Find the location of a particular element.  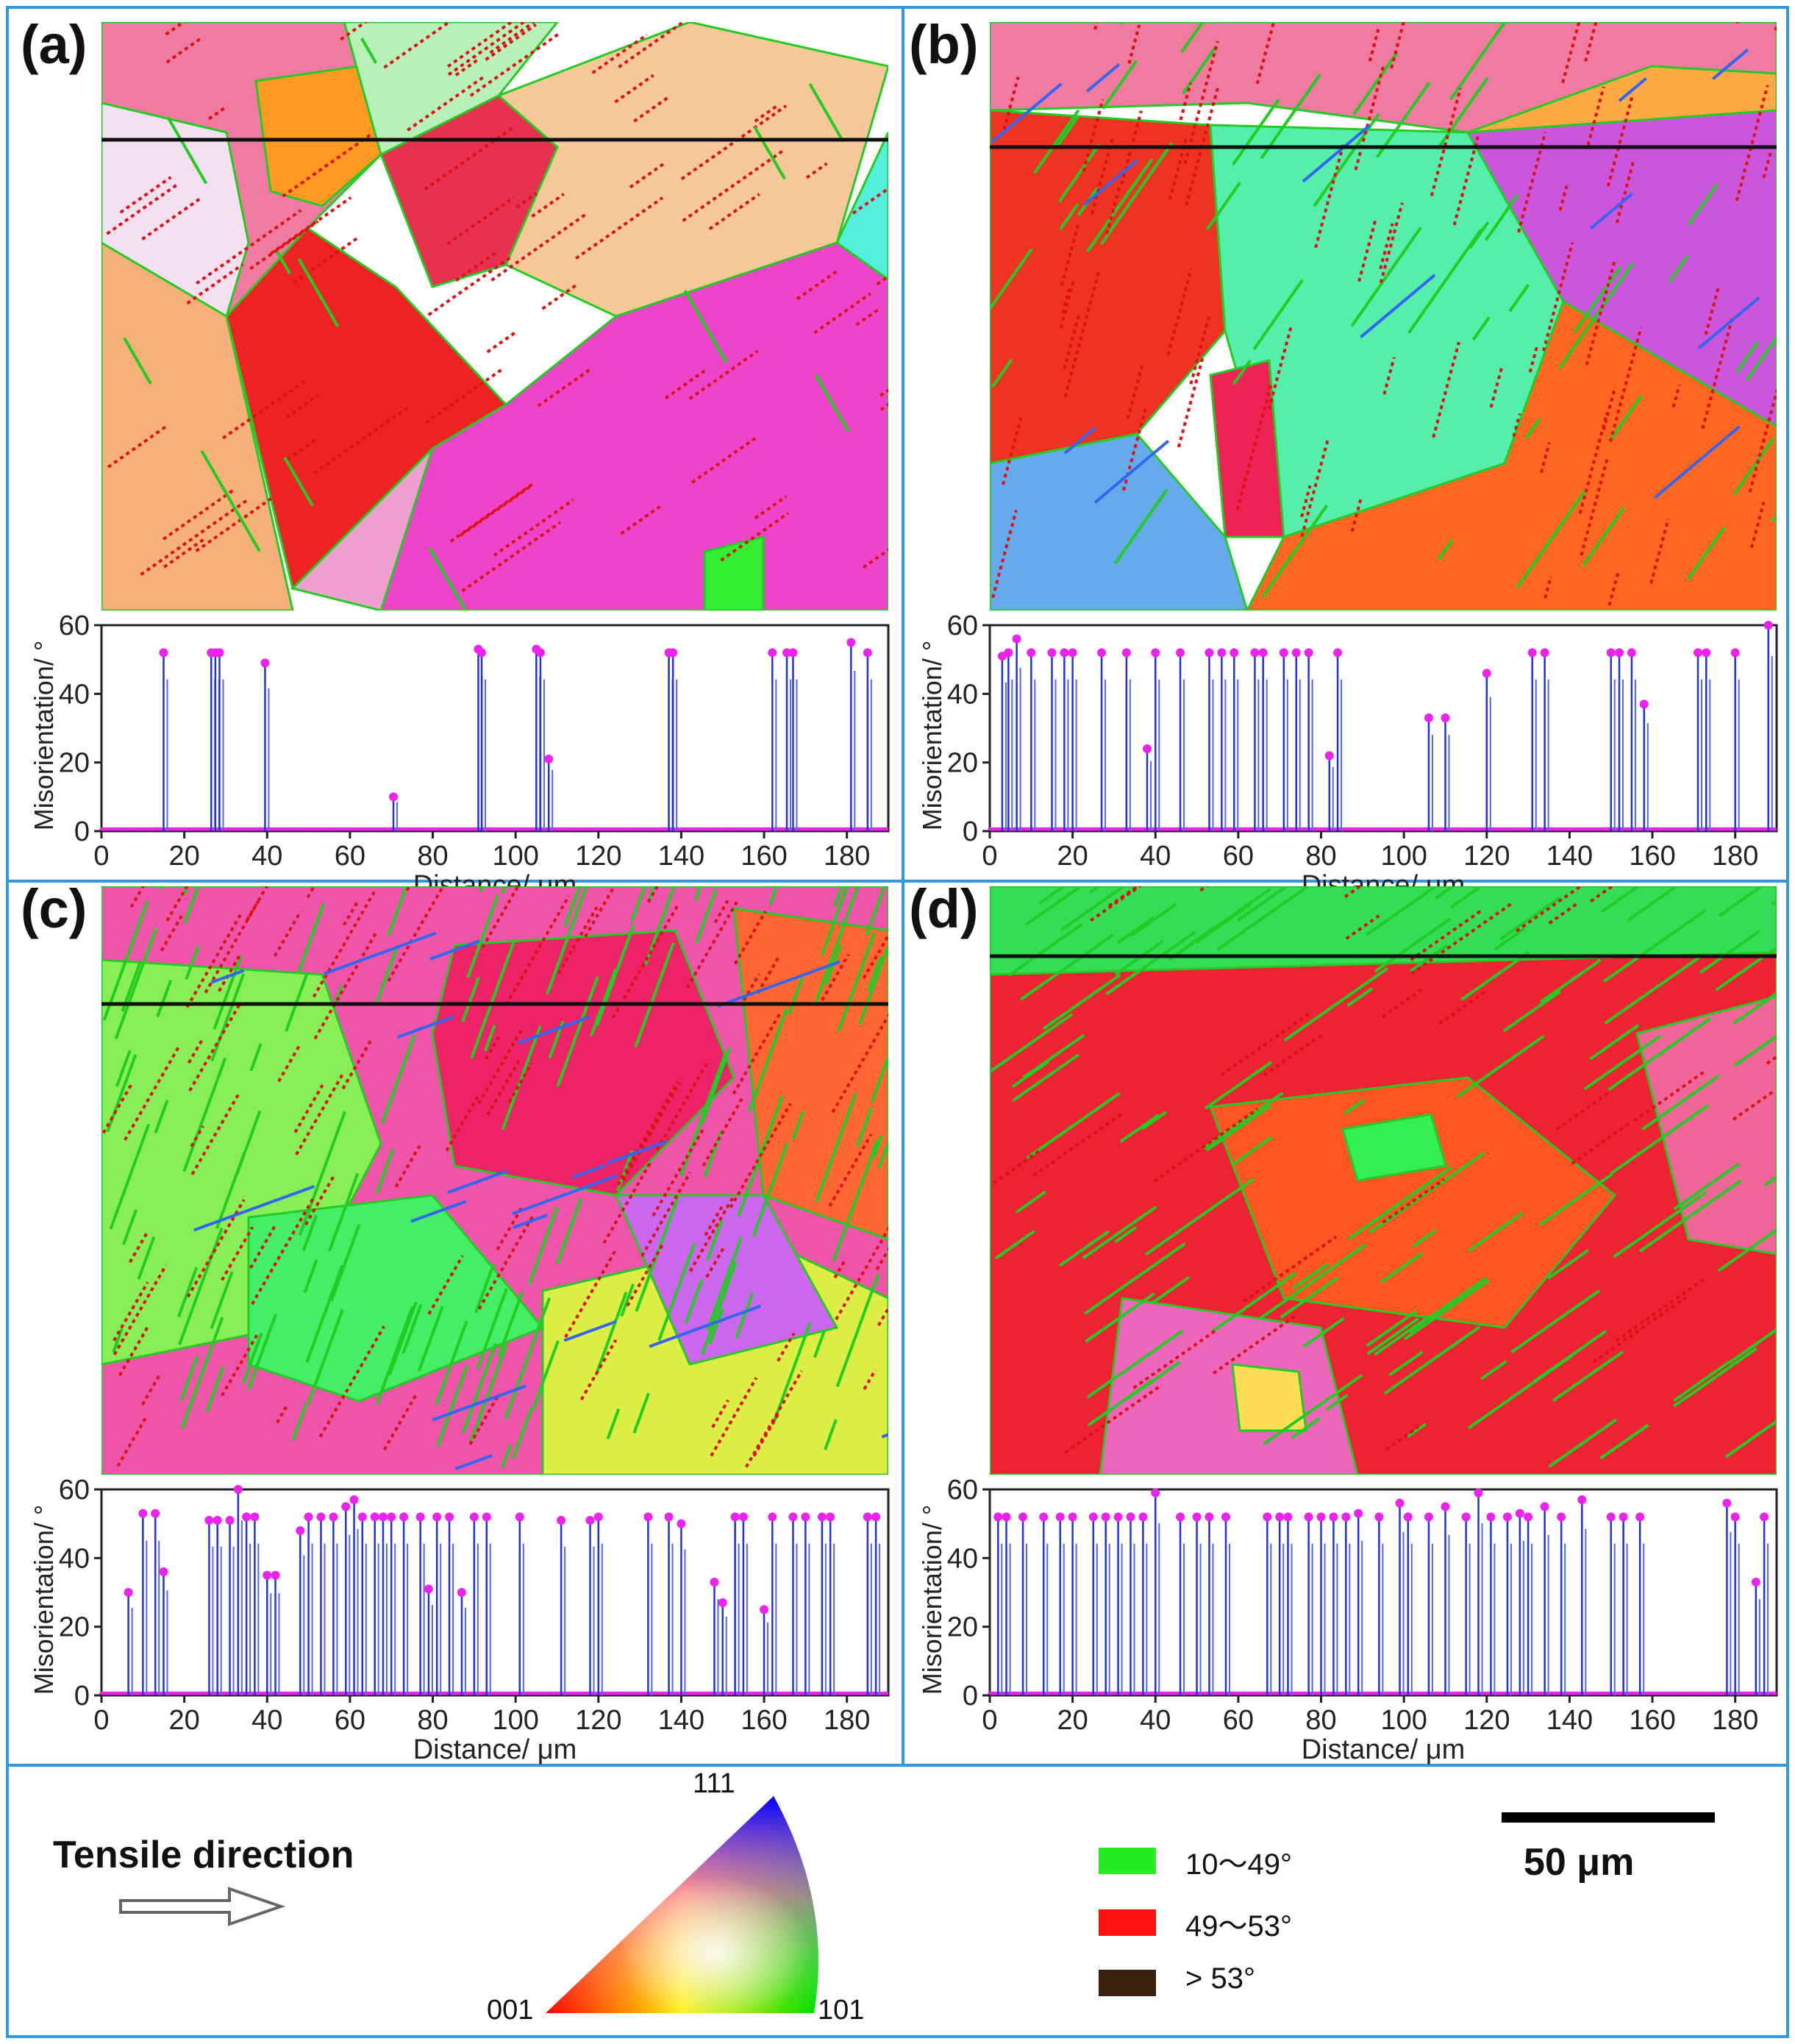

x-tick-label: 0 is located at coordinates (101, 1721).